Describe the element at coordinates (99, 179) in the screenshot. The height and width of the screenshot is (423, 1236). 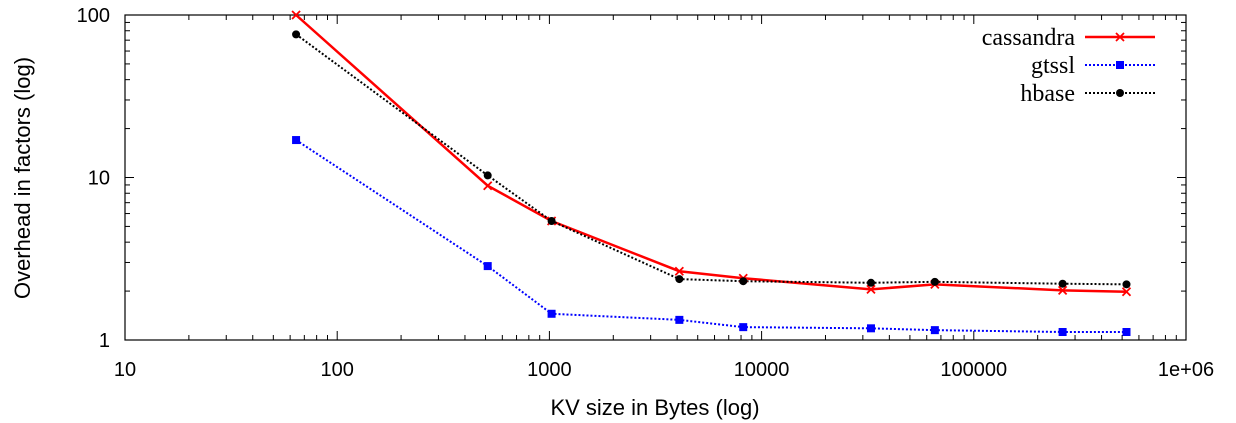
I see `y-tick-label: 10` at that location.